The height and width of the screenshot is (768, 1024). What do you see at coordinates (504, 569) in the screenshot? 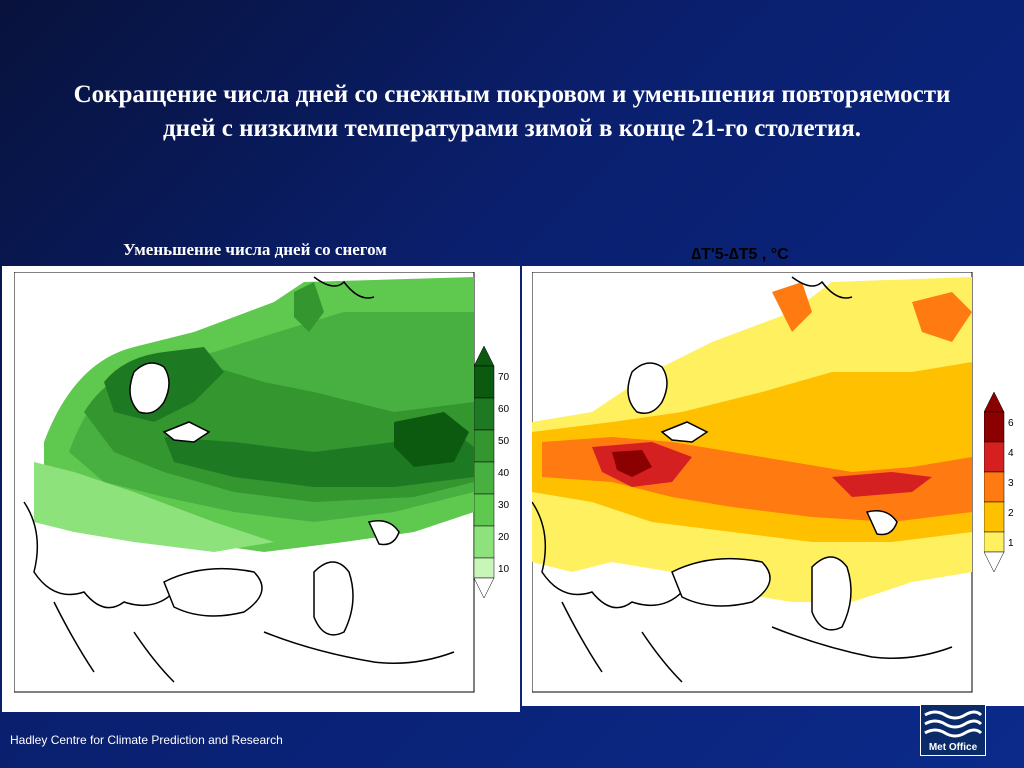
I see `snow-colorbar-label: 10` at bounding box center [504, 569].